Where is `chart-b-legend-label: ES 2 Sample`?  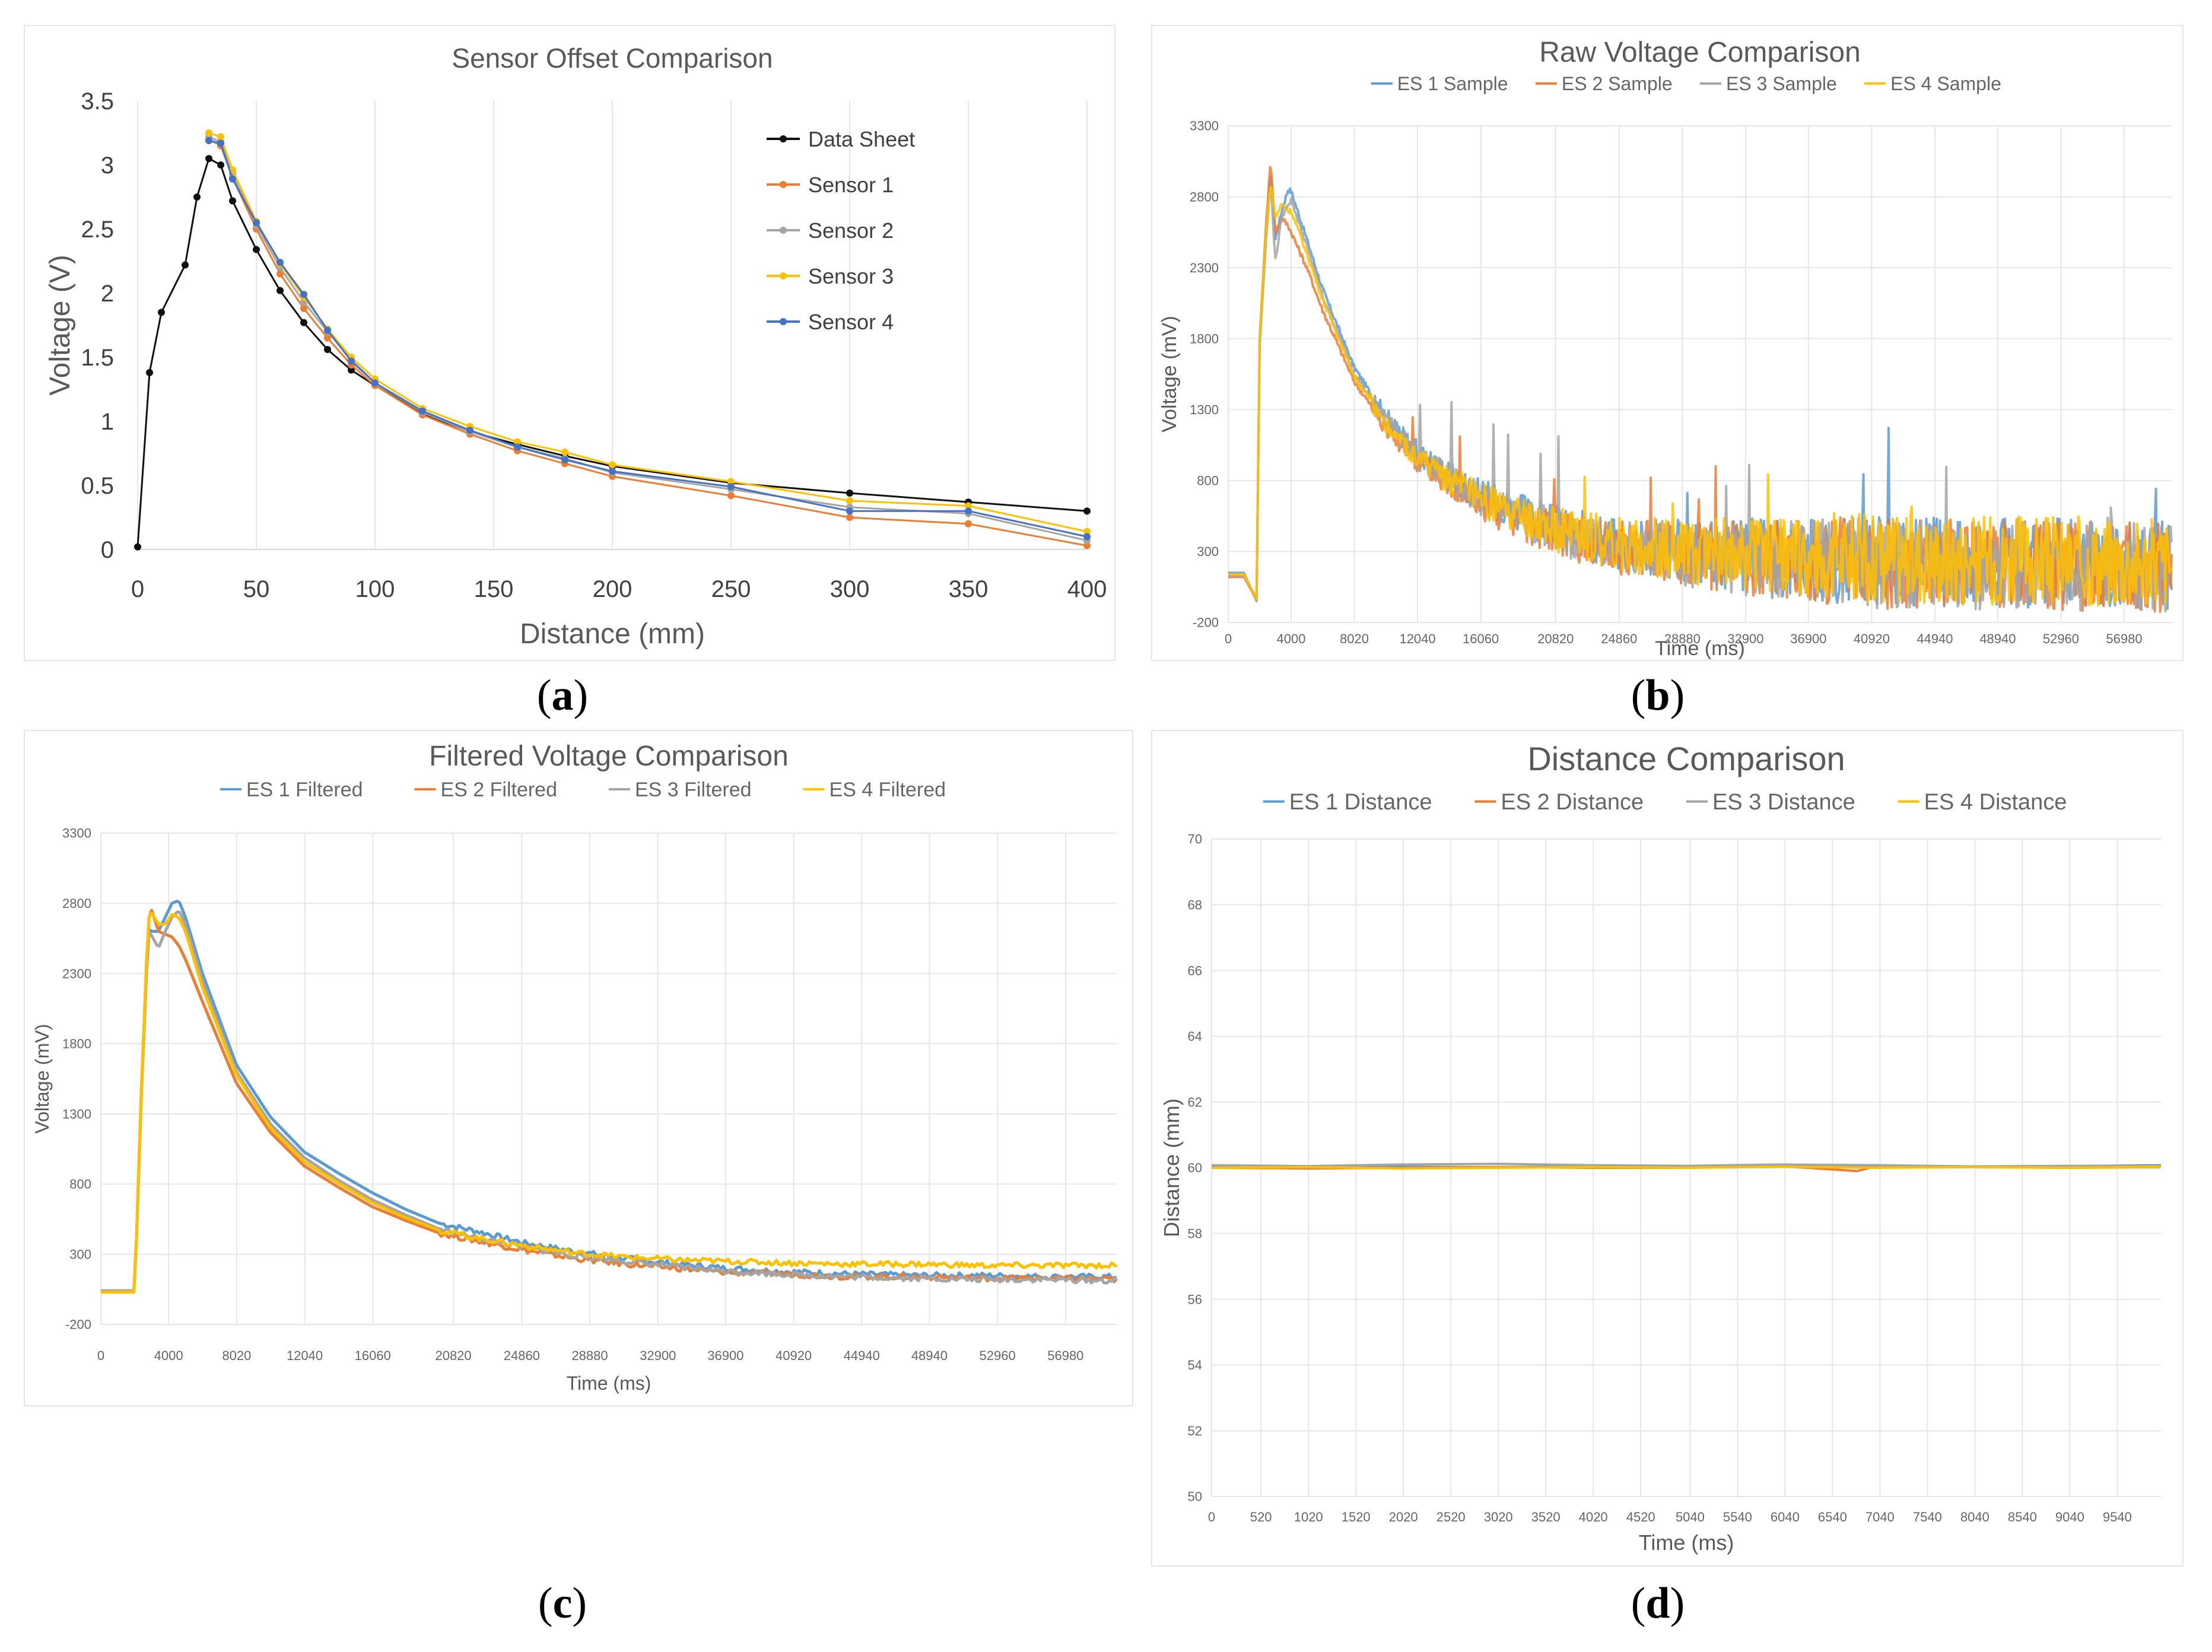
chart-b-legend-label: ES 2 Sample is located at coordinates (1617, 83).